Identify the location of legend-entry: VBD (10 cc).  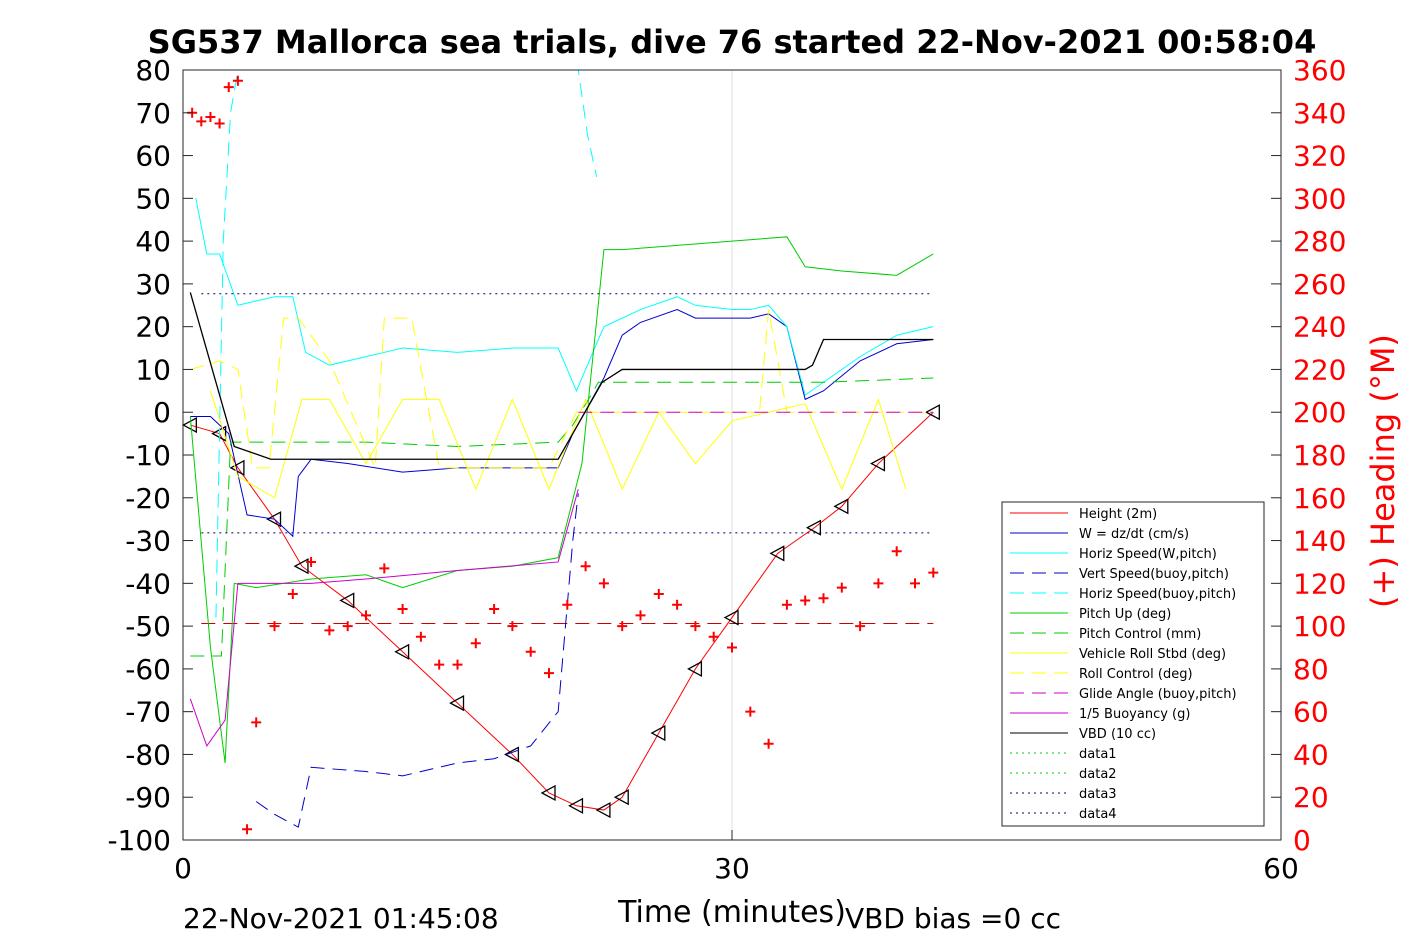
(1117, 734).